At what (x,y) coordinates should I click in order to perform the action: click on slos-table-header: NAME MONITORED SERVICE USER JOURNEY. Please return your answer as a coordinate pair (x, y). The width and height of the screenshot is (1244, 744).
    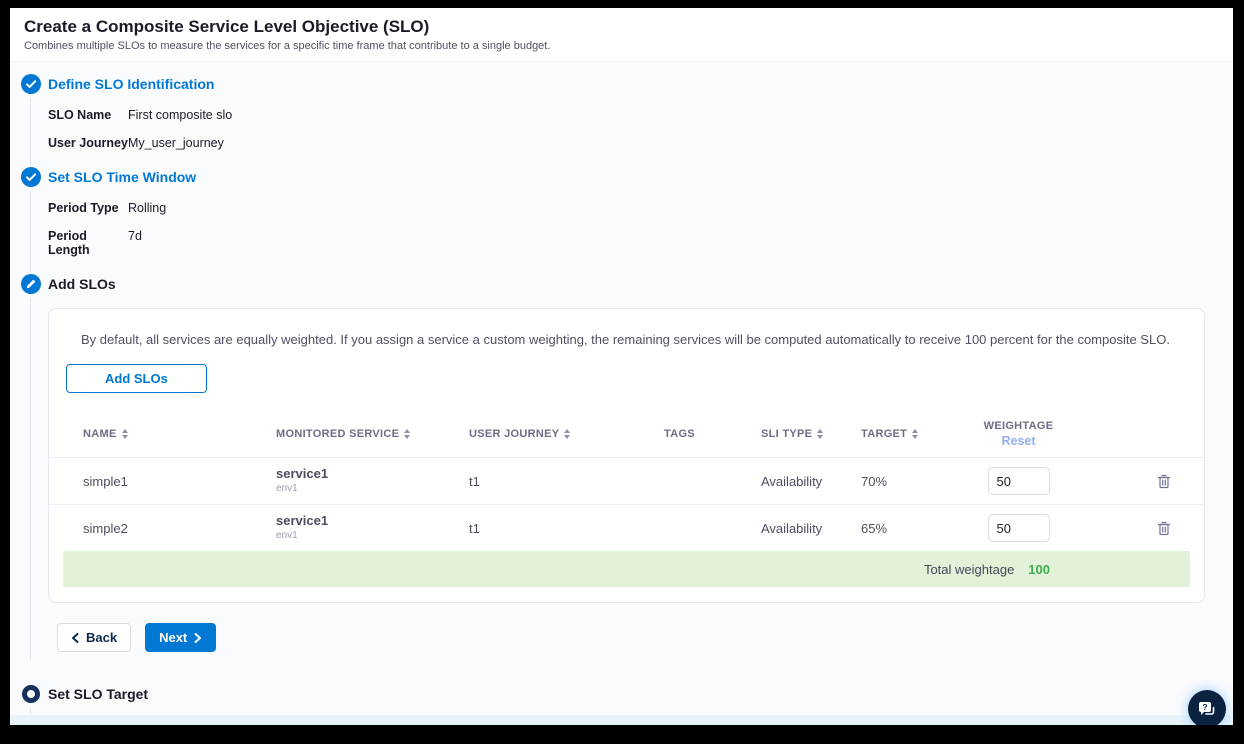
    Looking at the image, I should click on (626, 434).